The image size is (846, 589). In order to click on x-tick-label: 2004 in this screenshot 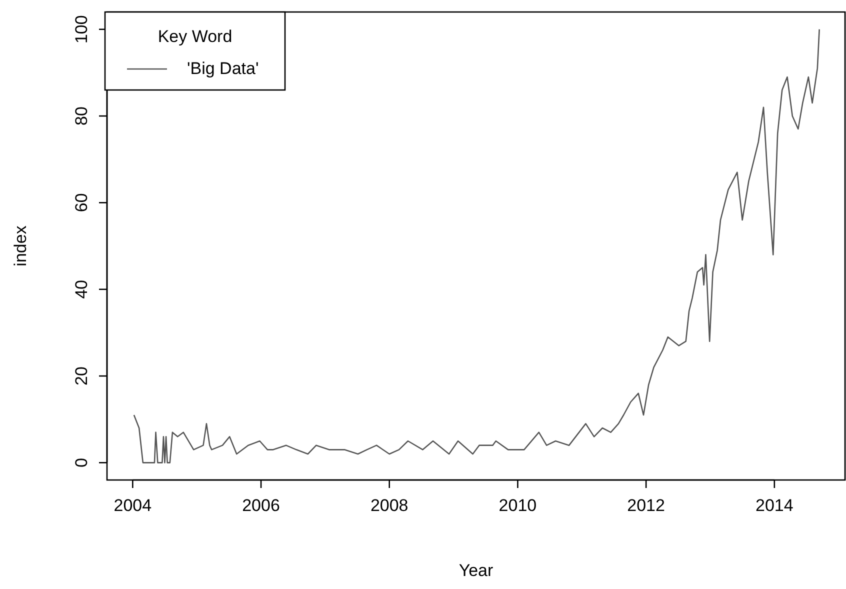, I will do `click(133, 505)`.